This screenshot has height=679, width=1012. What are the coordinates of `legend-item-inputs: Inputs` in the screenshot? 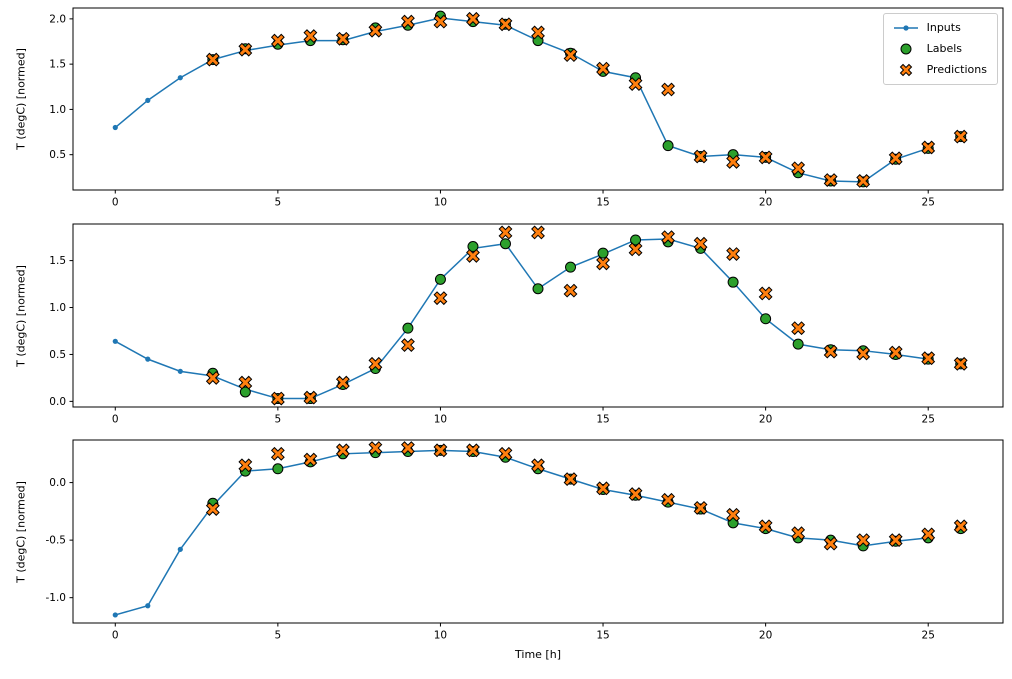 It's located at (939, 28).